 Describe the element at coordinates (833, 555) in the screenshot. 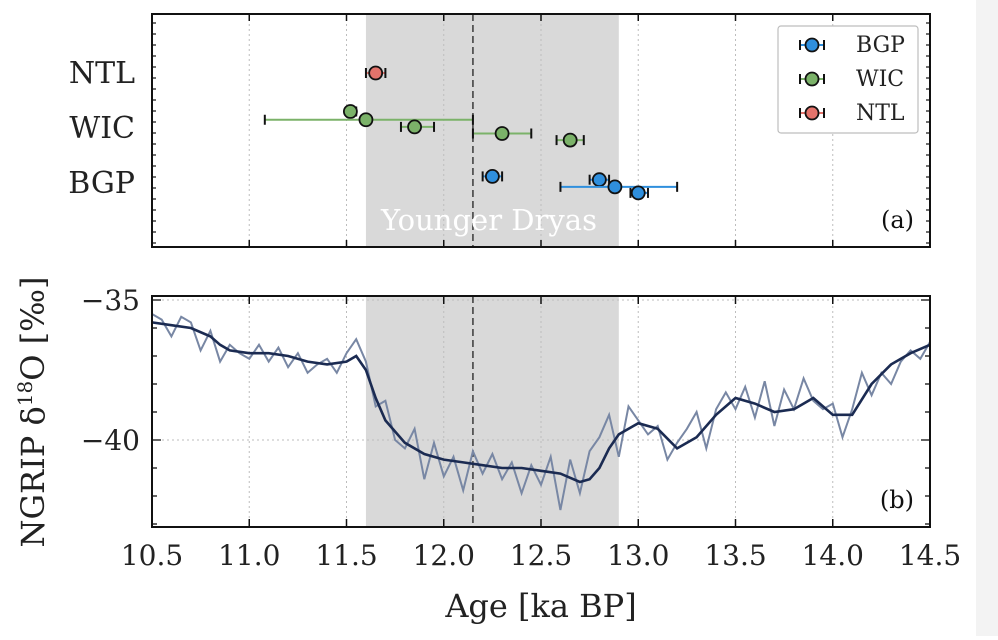

I see `x-tick-label: 14.0` at that location.